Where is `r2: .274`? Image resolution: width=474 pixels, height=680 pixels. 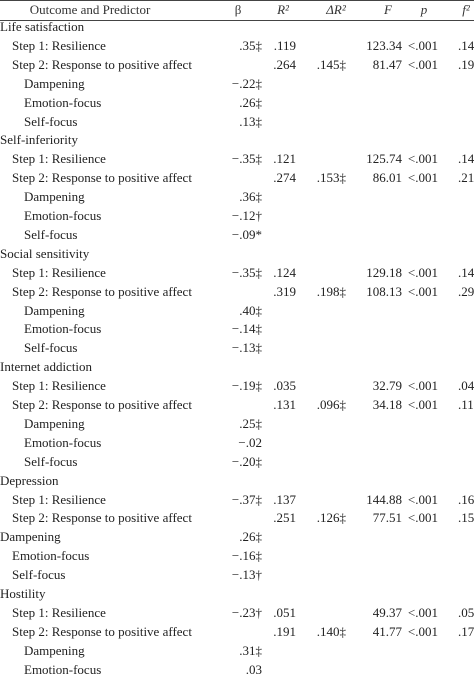
r2: .274 is located at coordinates (284, 178).